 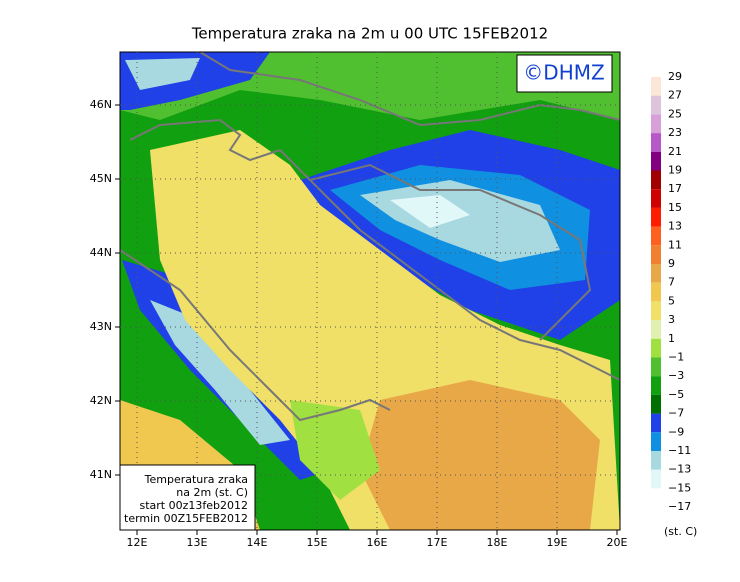 I want to click on colorbar-label: 11, so click(x=675, y=244).